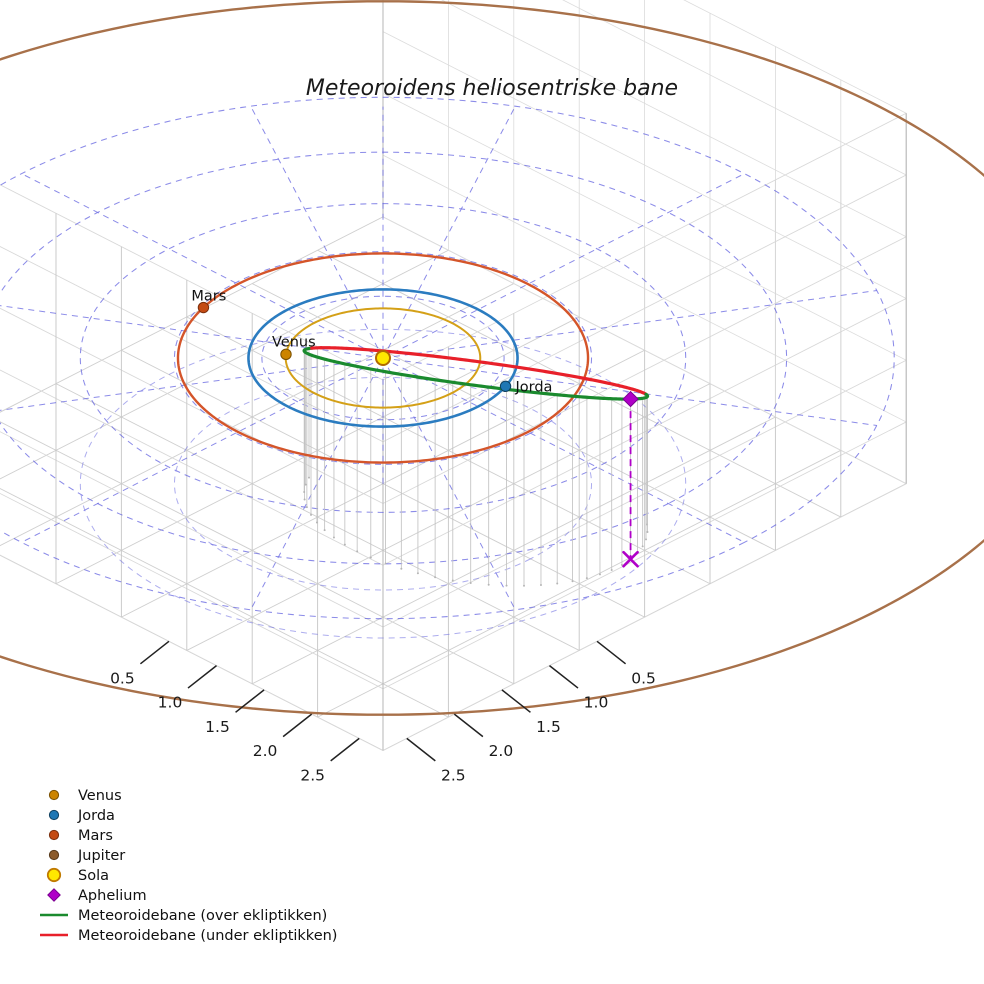 The image size is (984, 984). What do you see at coordinates (95, 836) in the screenshot?
I see `legend-label: Mars` at bounding box center [95, 836].